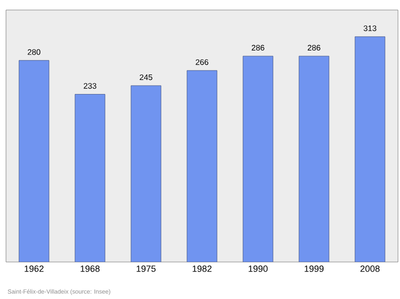 The height and width of the screenshot is (299, 400). Describe the element at coordinates (146, 269) in the screenshot. I see `x-tick-label: 1975` at that location.